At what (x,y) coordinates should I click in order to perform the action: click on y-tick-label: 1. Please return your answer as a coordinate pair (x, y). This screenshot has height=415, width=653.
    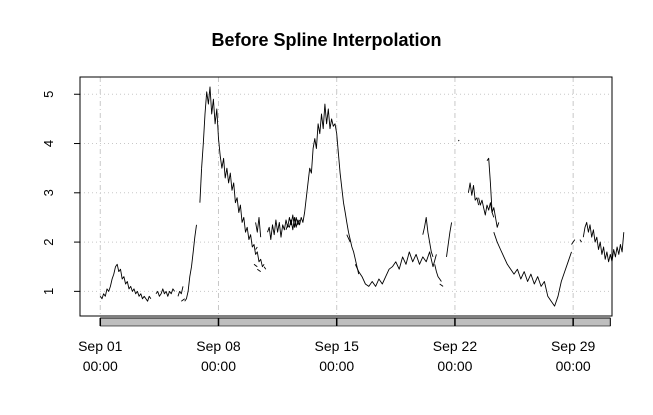
    Looking at the image, I should click on (48, 291).